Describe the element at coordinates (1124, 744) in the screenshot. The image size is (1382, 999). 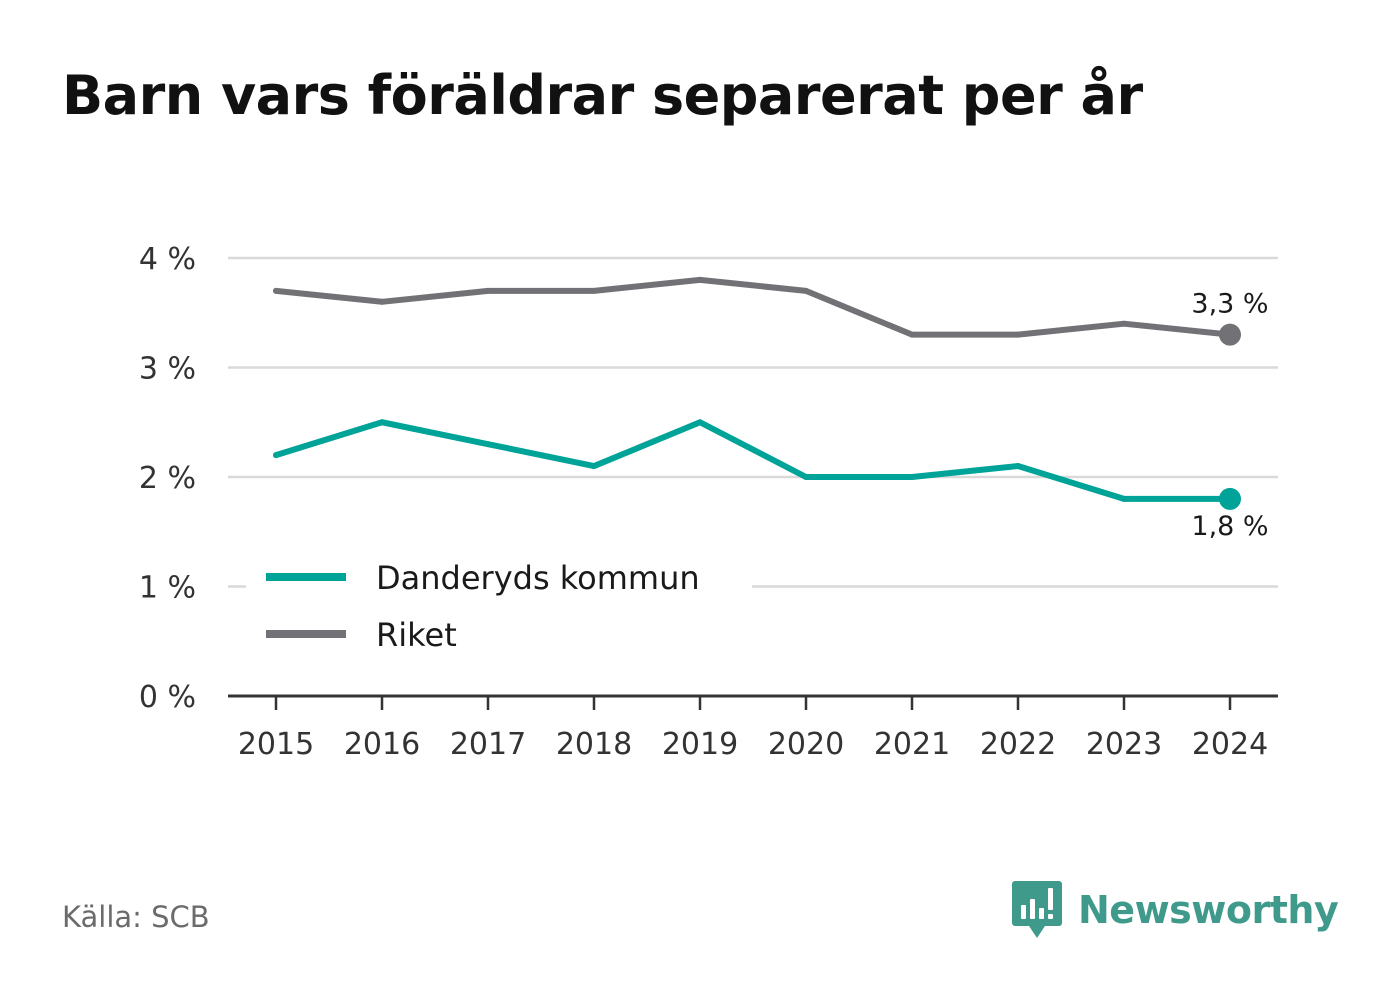
I see `x-tick-label: 2023` at that location.